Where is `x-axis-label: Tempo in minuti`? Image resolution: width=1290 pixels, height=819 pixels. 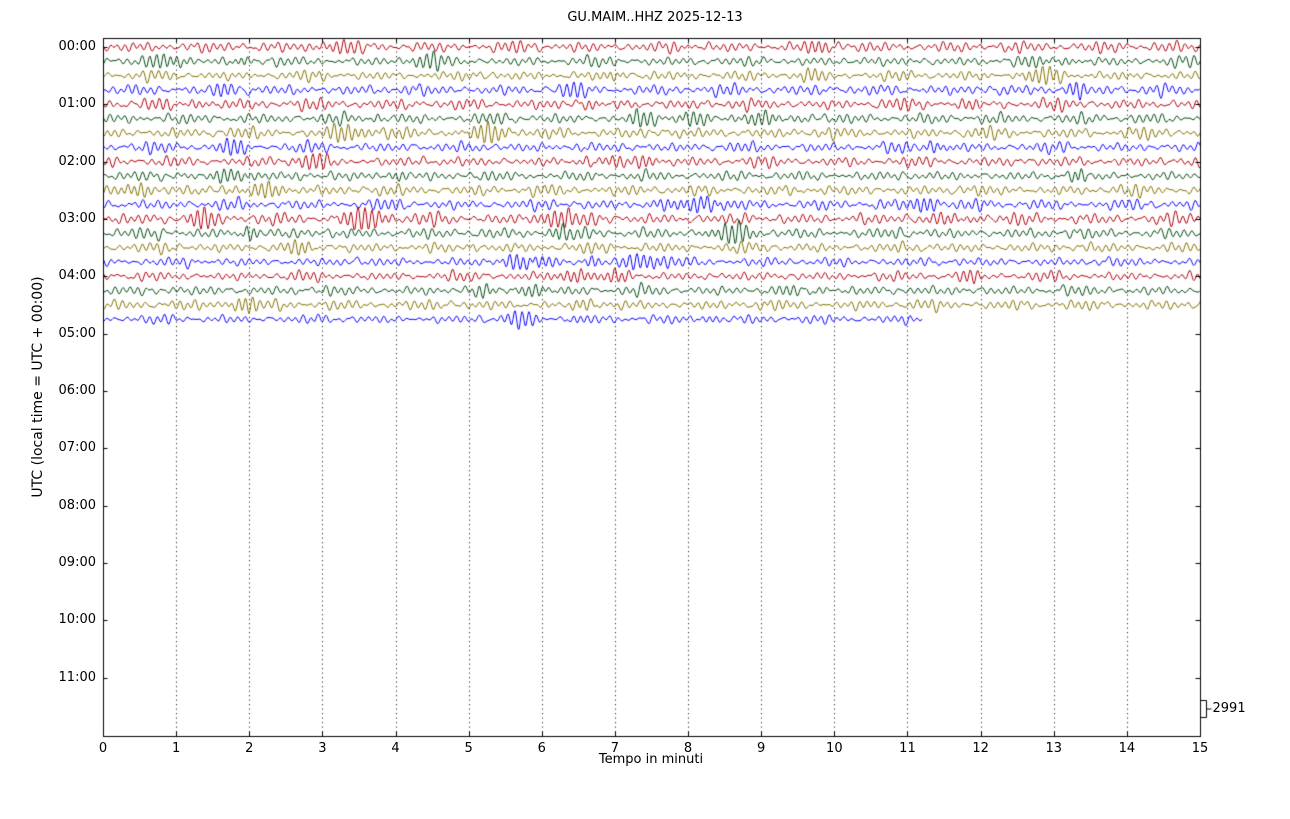 x-axis-label: Tempo in minuti is located at coordinates (651, 759).